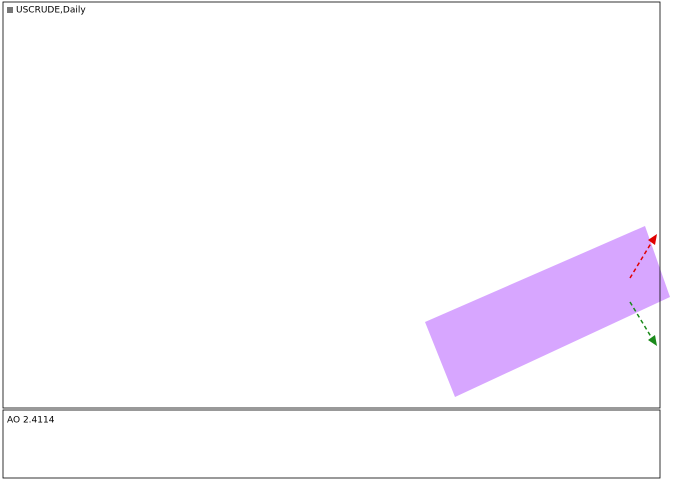 Image resolution: width=700 pixels, height=500 pixels. I want to click on ao-frame, so click(331, 444).